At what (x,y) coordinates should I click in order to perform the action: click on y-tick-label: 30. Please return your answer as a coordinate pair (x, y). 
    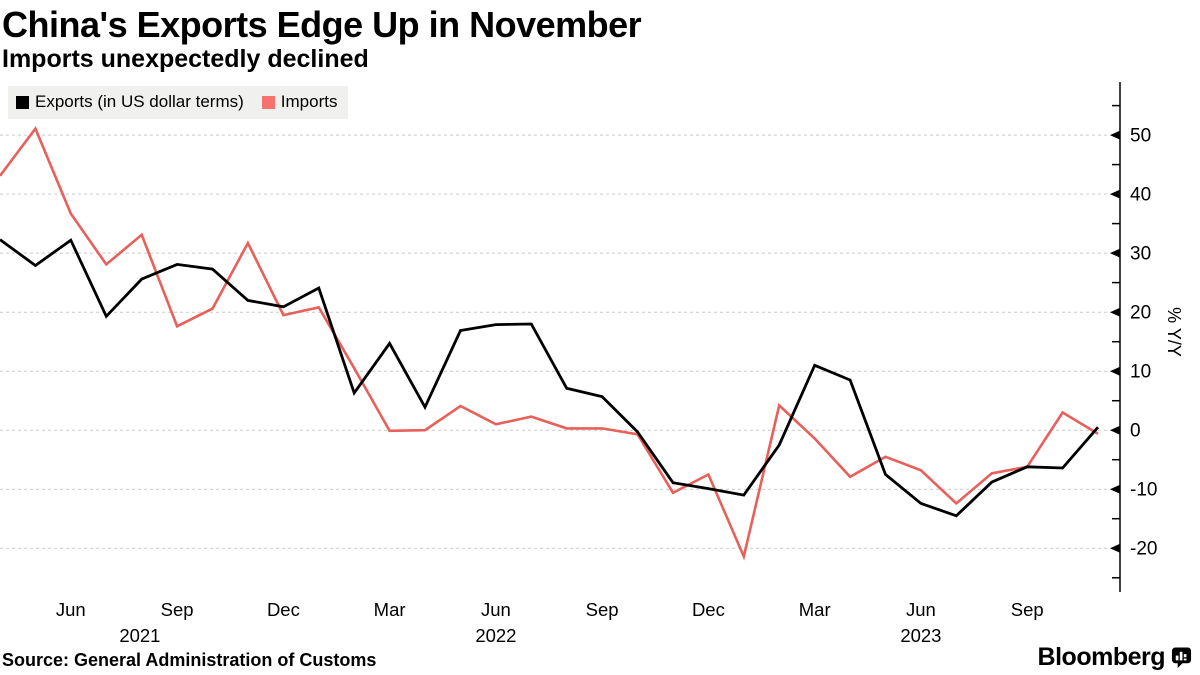
    Looking at the image, I should click on (1140, 254).